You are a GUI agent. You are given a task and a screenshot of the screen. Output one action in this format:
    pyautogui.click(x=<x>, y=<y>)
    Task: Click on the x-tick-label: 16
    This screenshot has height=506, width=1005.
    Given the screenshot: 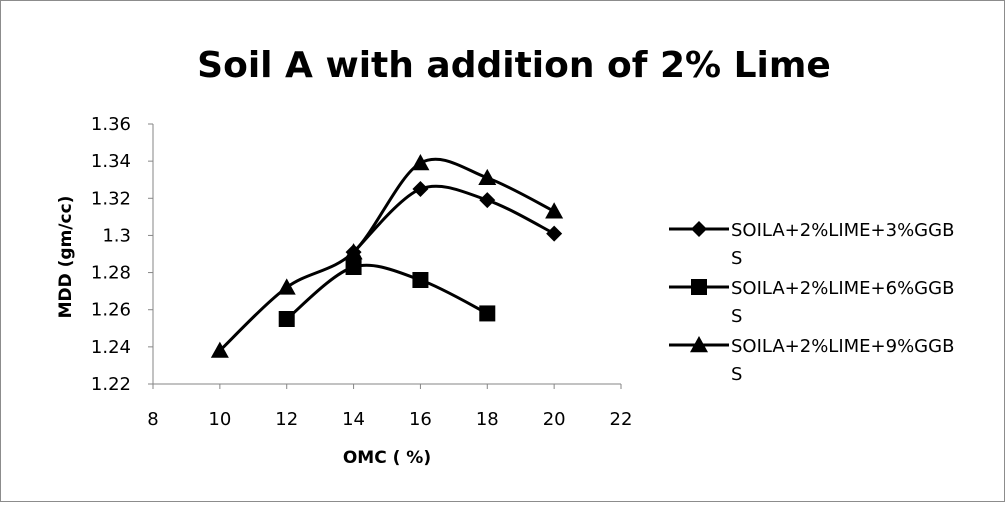 What is the action you would take?
    pyautogui.click(x=420, y=419)
    